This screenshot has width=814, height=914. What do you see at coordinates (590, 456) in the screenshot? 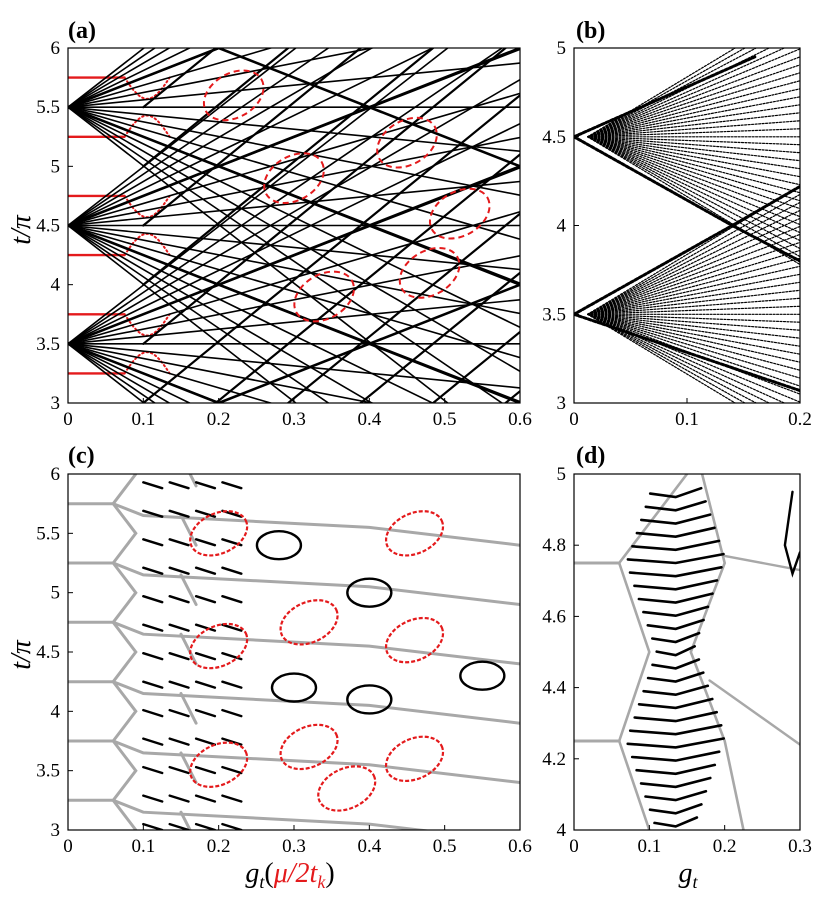
I see `panel-label-d: (d)` at bounding box center [590, 456].